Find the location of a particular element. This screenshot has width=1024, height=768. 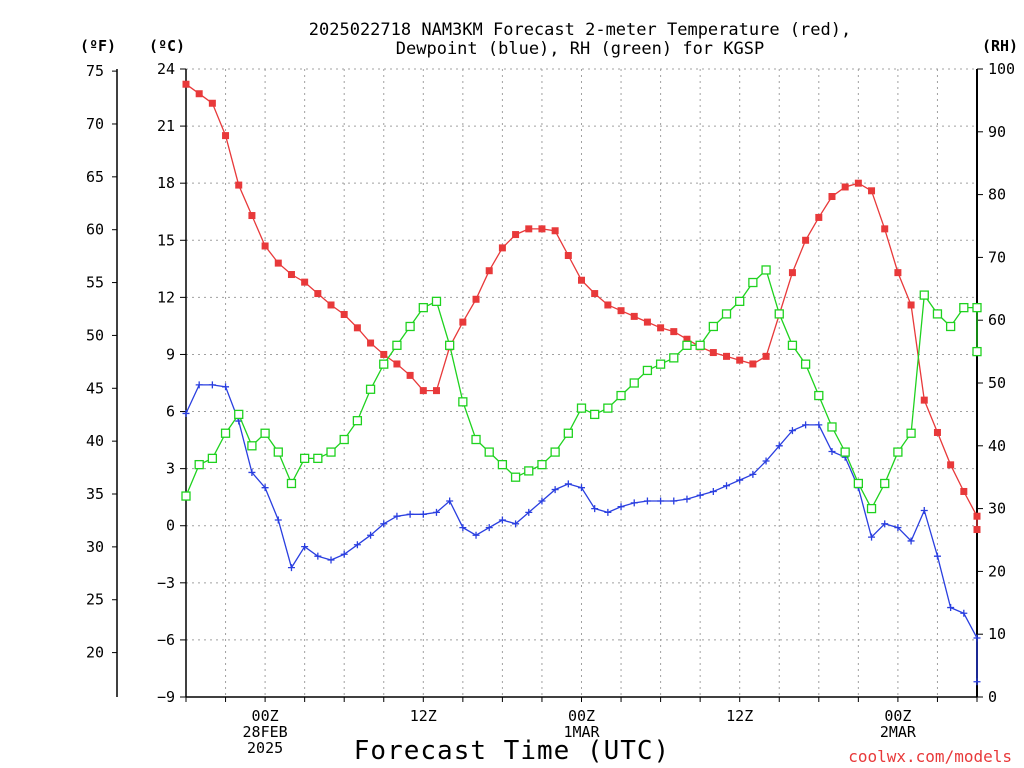

c-tick-label: 15 is located at coordinates (166, 240).